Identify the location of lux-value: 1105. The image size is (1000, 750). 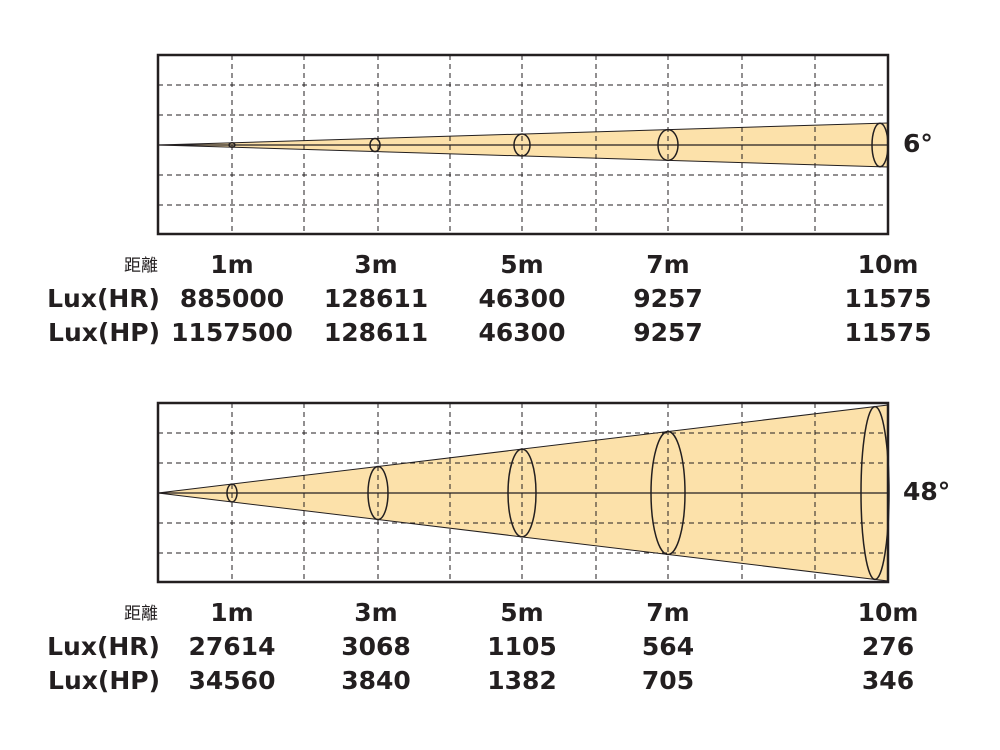
(522, 646).